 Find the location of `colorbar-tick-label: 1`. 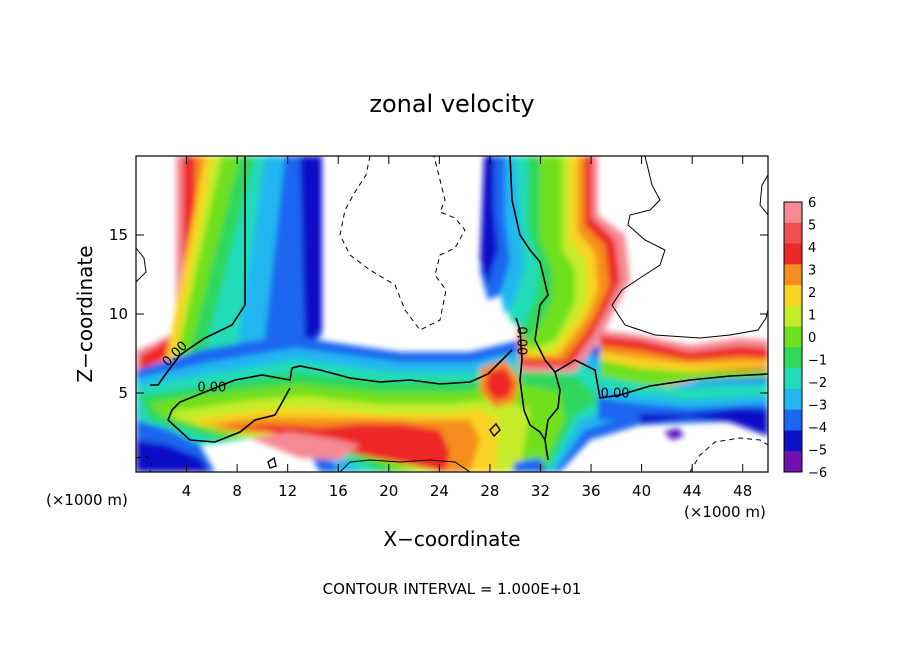

colorbar-tick-label: 1 is located at coordinates (812, 316).